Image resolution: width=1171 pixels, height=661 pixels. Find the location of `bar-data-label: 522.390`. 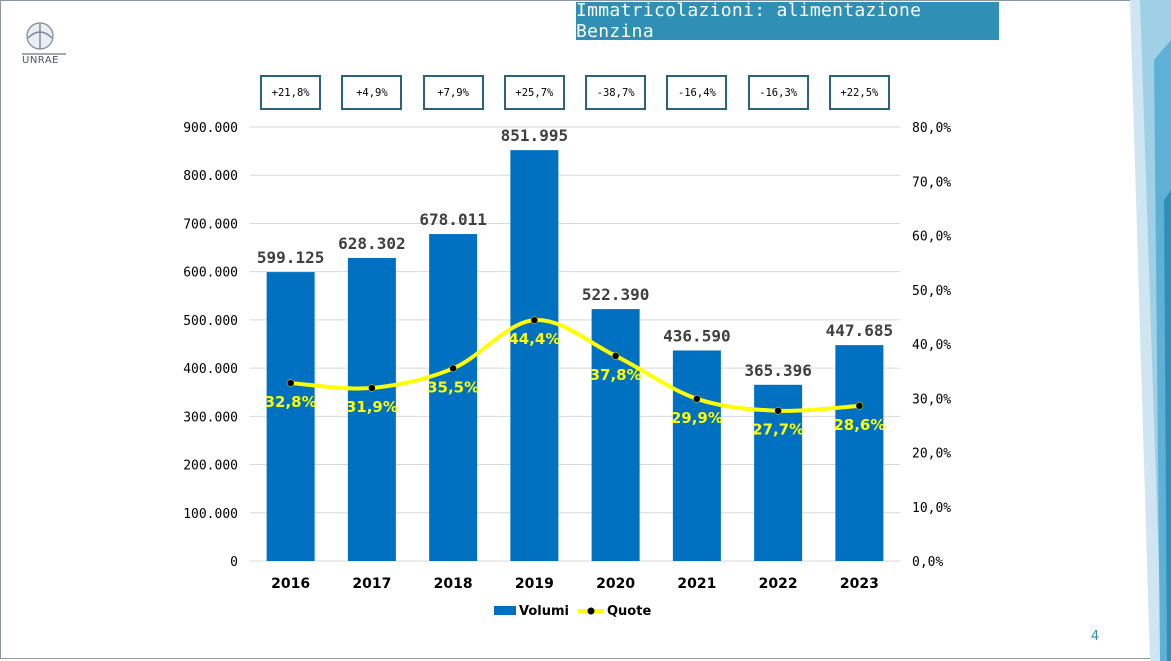

bar-data-label: 522.390 is located at coordinates (615, 294).